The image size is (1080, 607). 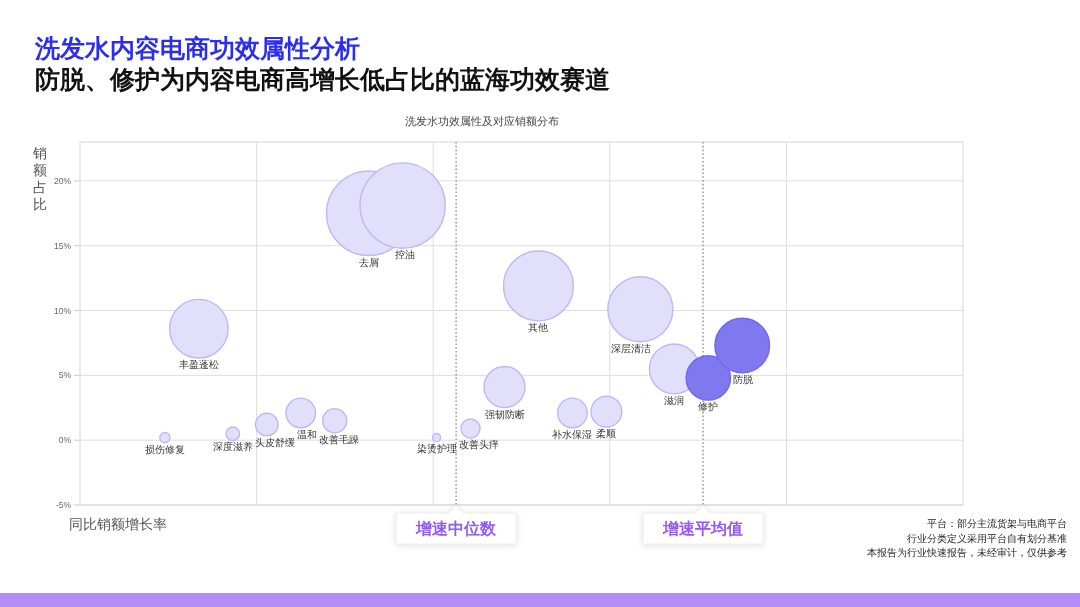 I want to click on series-label: 损伤修复, so click(x=164, y=449).